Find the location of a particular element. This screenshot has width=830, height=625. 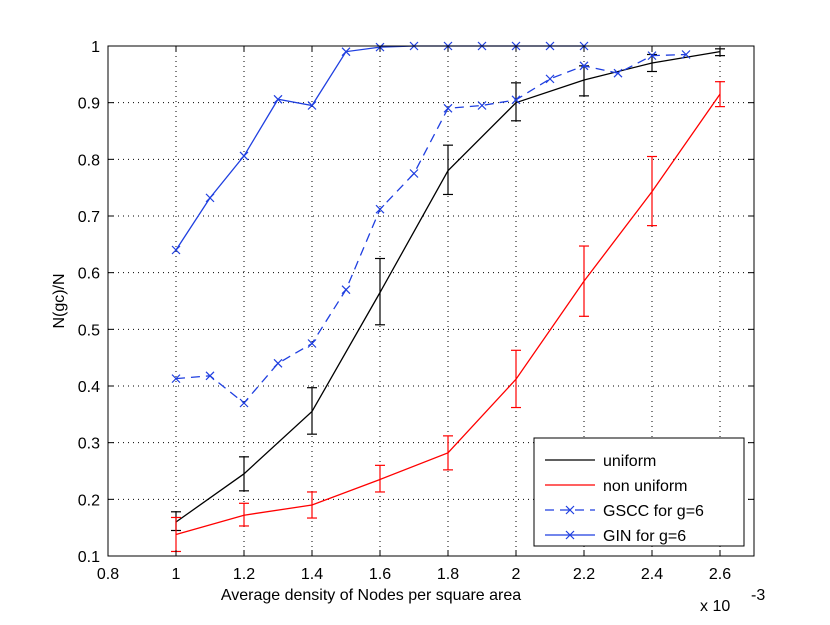

y-tick-label: 0.3 is located at coordinates (89, 444).